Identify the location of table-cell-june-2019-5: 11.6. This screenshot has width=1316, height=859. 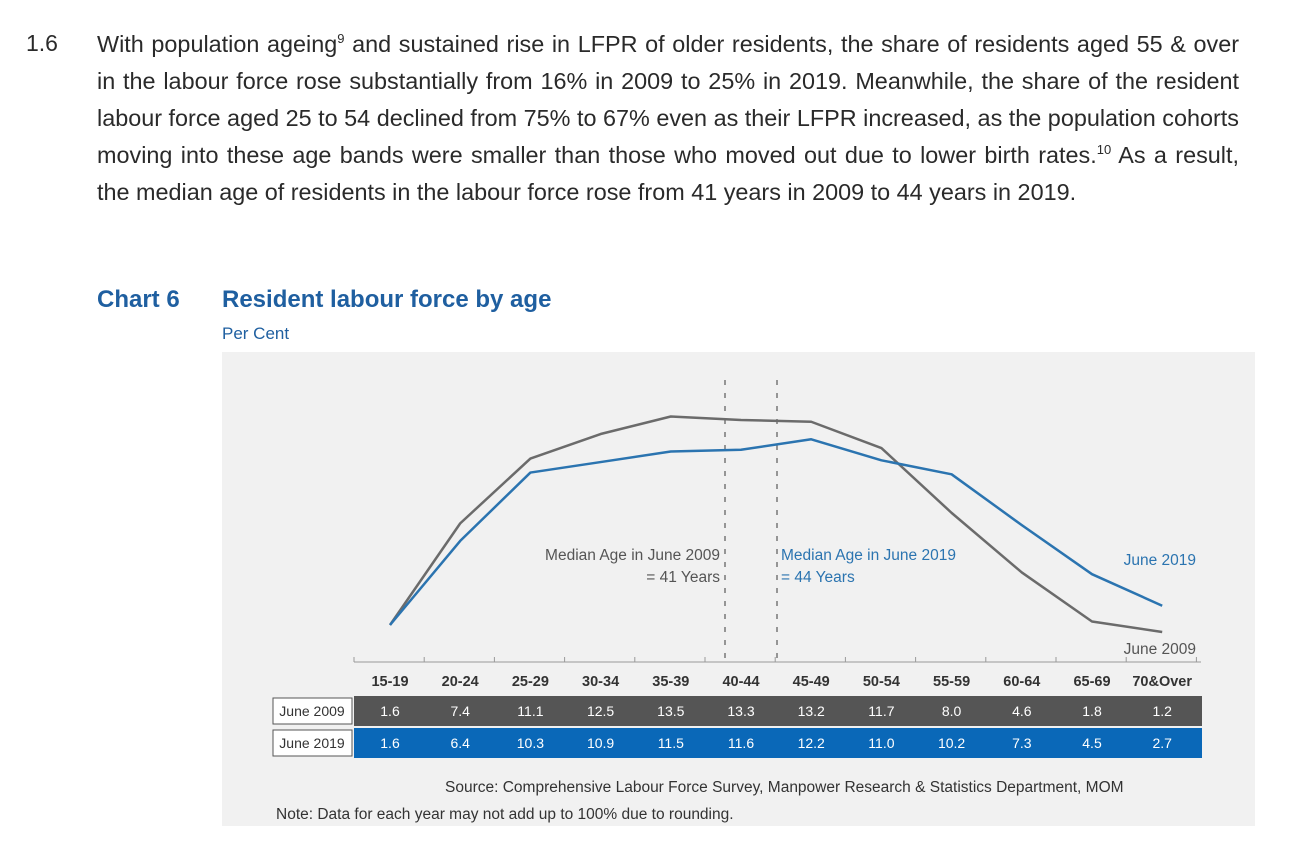
(741, 743).